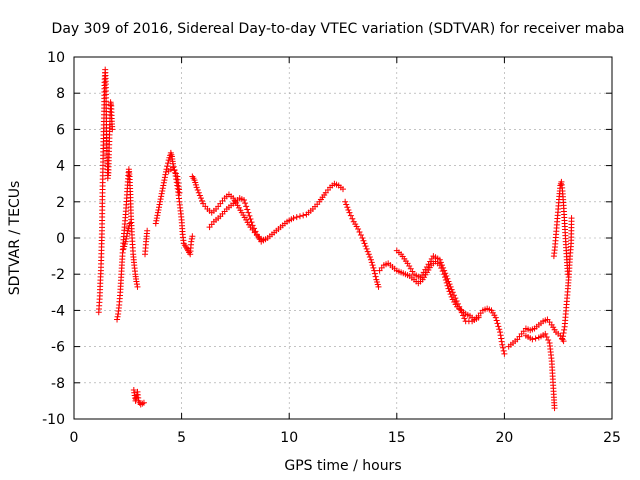 The image size is (640, 480). Describe the element at coordinates (612, 438) in the screenshot. I see `x-tick-label: 25` at that location.